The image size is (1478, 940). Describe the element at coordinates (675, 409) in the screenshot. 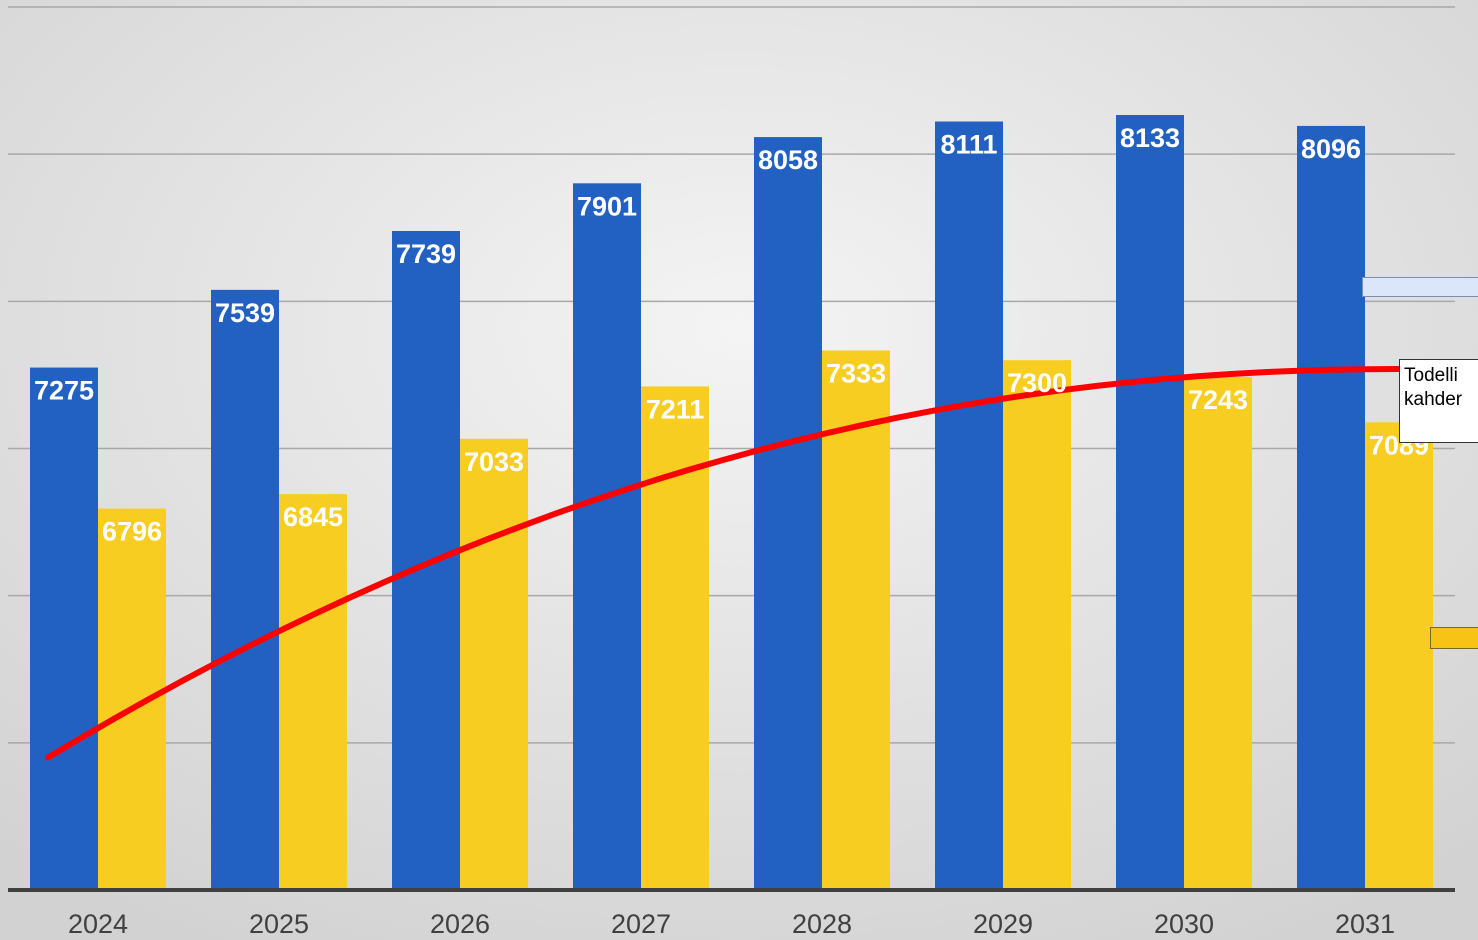

I see `data-label: 7211` at that location.